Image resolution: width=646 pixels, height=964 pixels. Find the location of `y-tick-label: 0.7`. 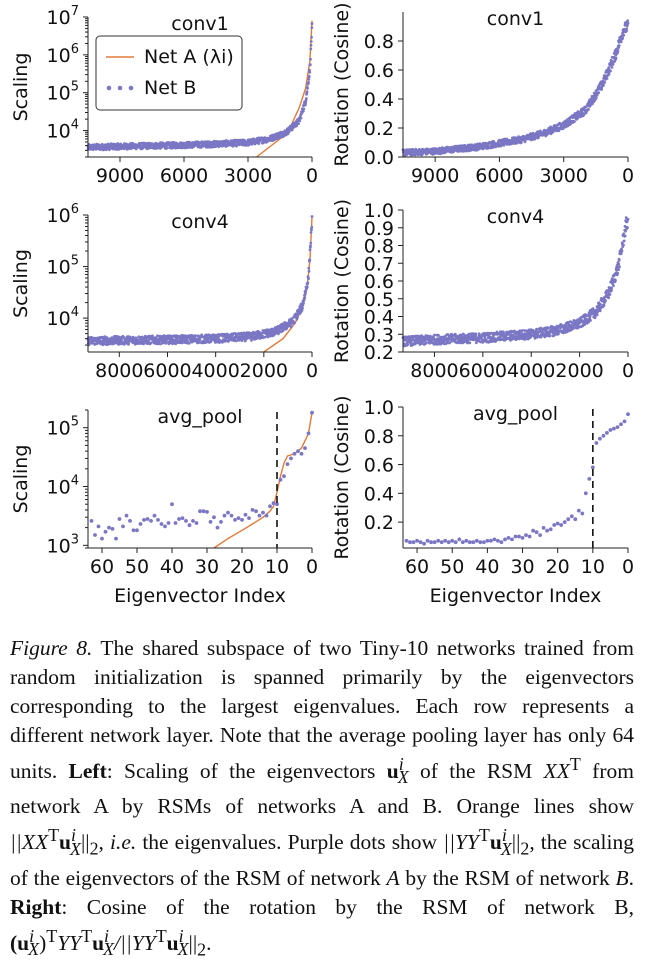

y-tick-label: 0.7 is located at coordinates (379, 264).